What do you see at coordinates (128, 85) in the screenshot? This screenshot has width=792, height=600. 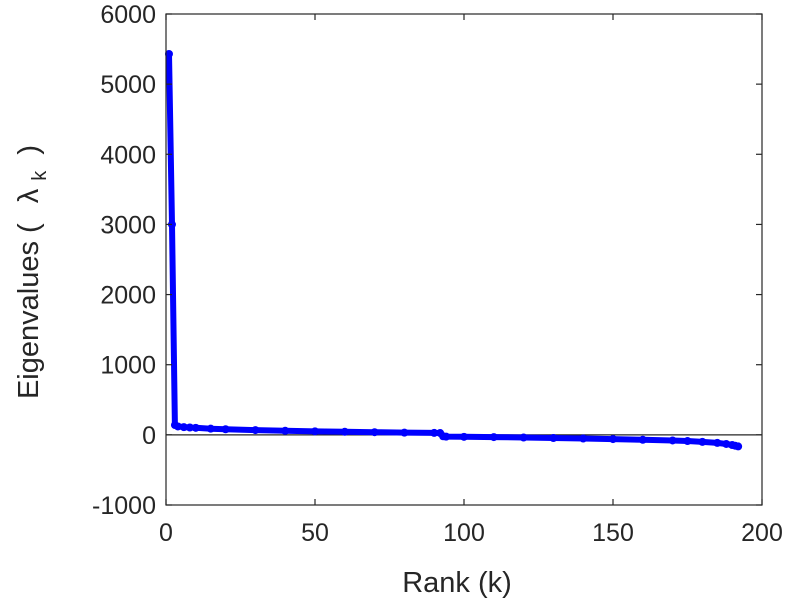 I see `y-tick-label: 5000` at bounding box center [128, 85].